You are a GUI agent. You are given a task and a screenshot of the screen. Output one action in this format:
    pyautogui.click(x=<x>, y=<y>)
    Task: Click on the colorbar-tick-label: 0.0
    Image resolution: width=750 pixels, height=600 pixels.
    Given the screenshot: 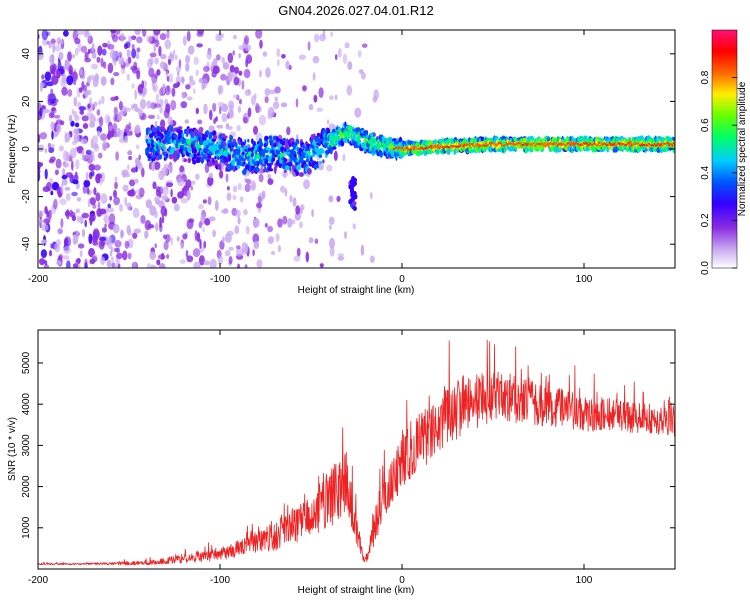 What is the action you would take?
    pyautogui.click(x=705, y=268)
    